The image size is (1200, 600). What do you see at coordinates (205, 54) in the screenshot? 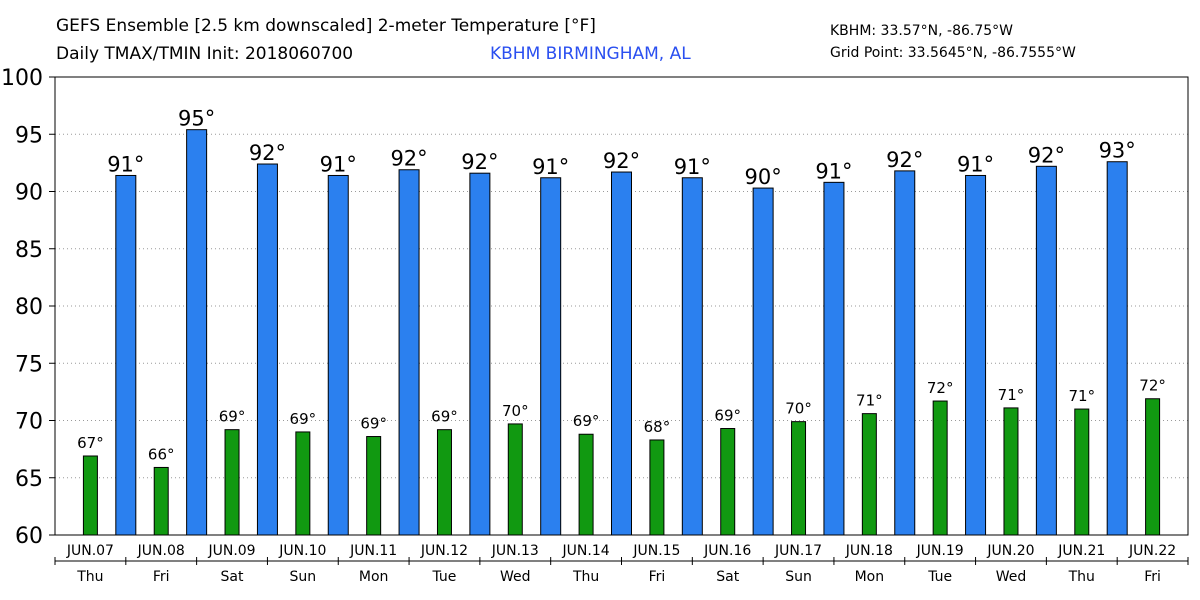
I see `chart-subtitle: Daily TMAX/TMIN Init: 2018060700` at bounding box center [205, 54].